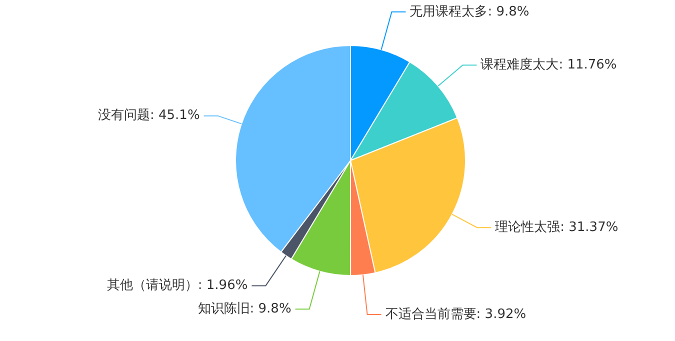  I want to click on slice-label: 无用课程太多: 9.8%, so click(470, 12).